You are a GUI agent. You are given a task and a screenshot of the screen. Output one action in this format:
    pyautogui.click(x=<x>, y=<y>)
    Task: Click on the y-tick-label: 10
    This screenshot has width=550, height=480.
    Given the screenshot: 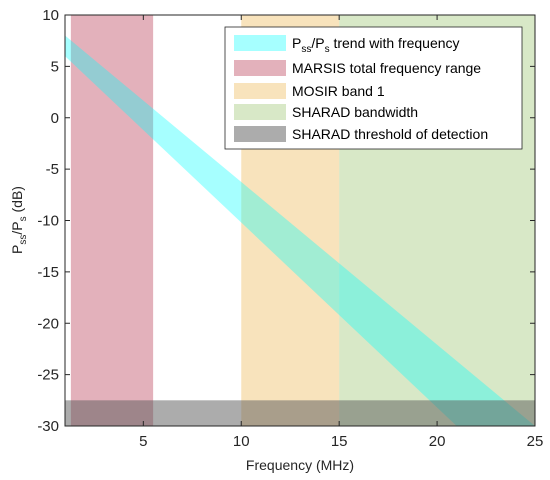 What is the action you would take?
    pyautogui.click(x=50, y=15)
    